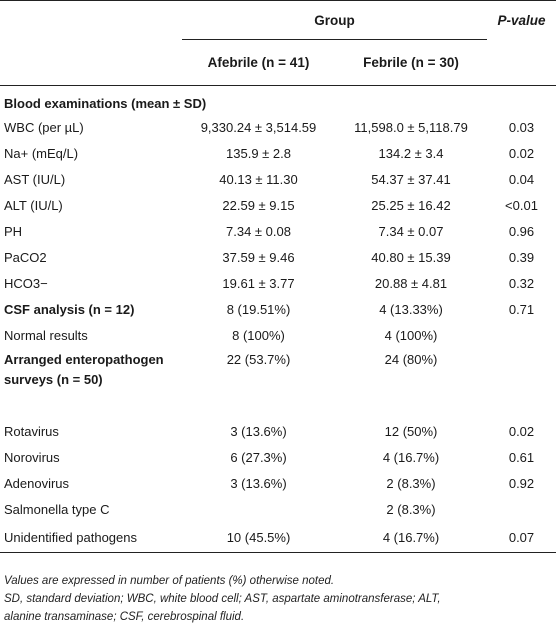 This screenshot has height=631, width=556. I want to click on table-row: HCO3− 19.61 ± 3.77 20.88 ± 4.81 0.32, so click(278, 283).